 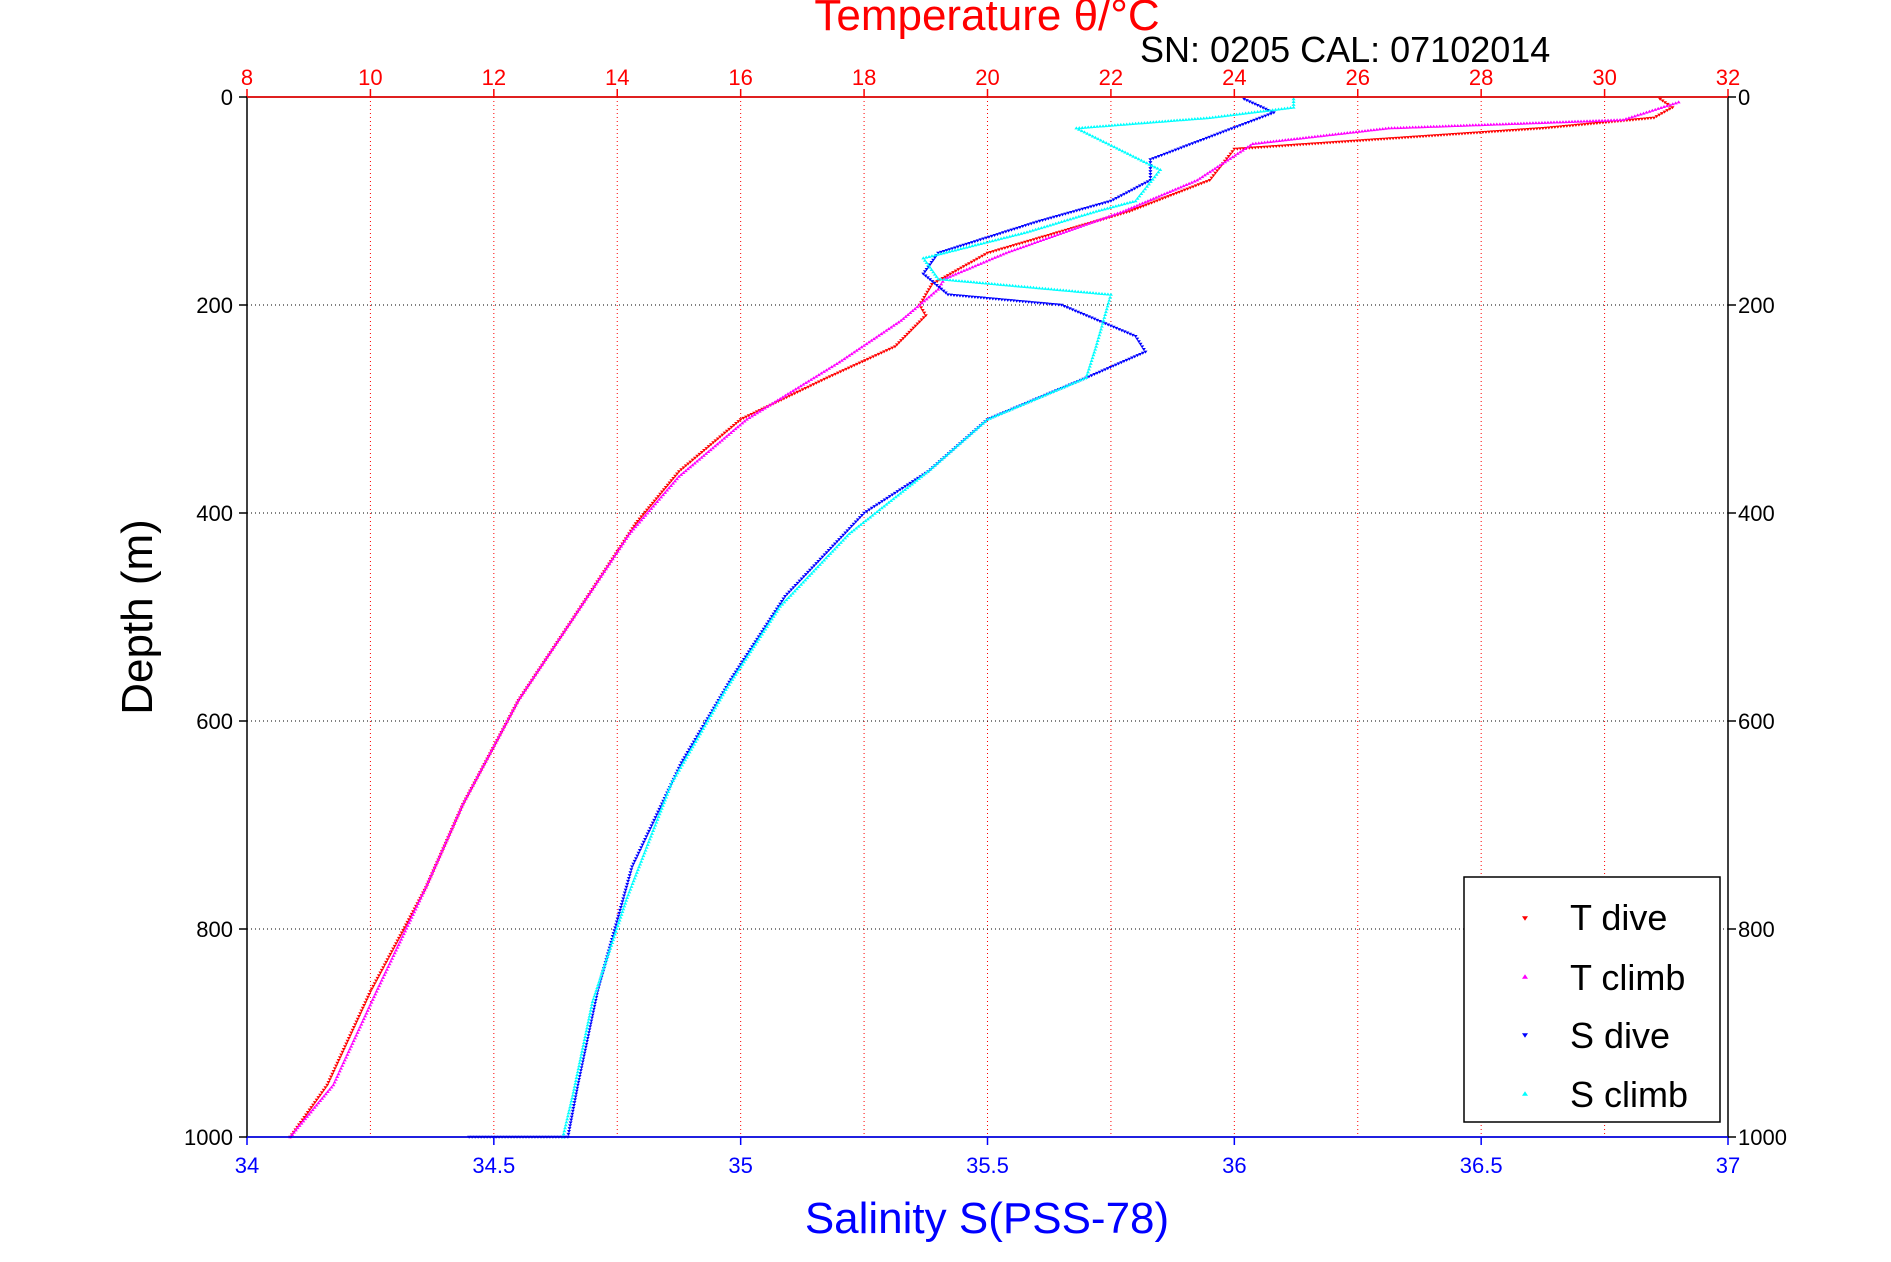 What do you see at coordinates (227, 97) in the screenshot?
I see `left-tick-label: 0` at bounding box center [227, 97].